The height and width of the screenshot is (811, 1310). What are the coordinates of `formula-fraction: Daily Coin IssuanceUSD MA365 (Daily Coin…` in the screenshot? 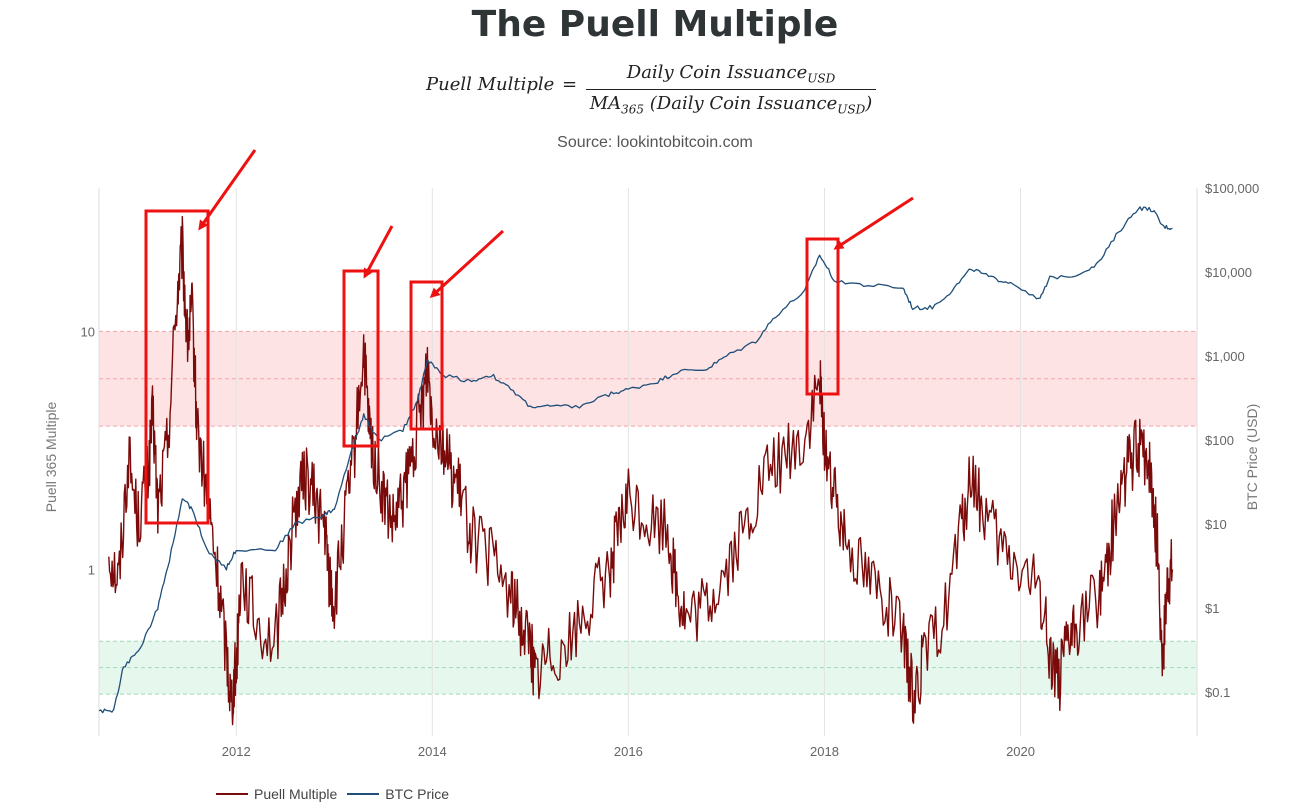 It's located at (731, 89).